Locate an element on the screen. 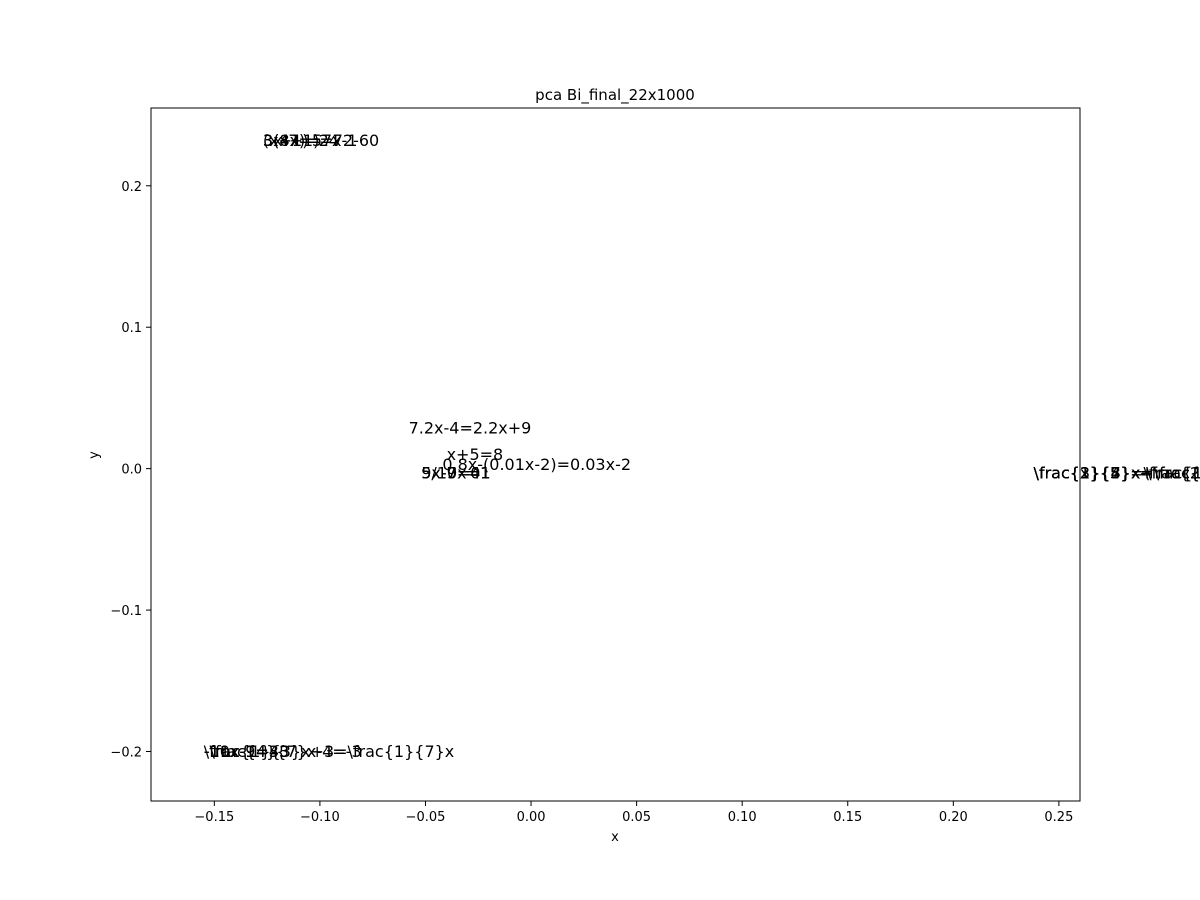 This screenshot has width=1200, height=900. point-label: -\frac{4}{7}x-4=-3 is located at coordinates (283, 751).